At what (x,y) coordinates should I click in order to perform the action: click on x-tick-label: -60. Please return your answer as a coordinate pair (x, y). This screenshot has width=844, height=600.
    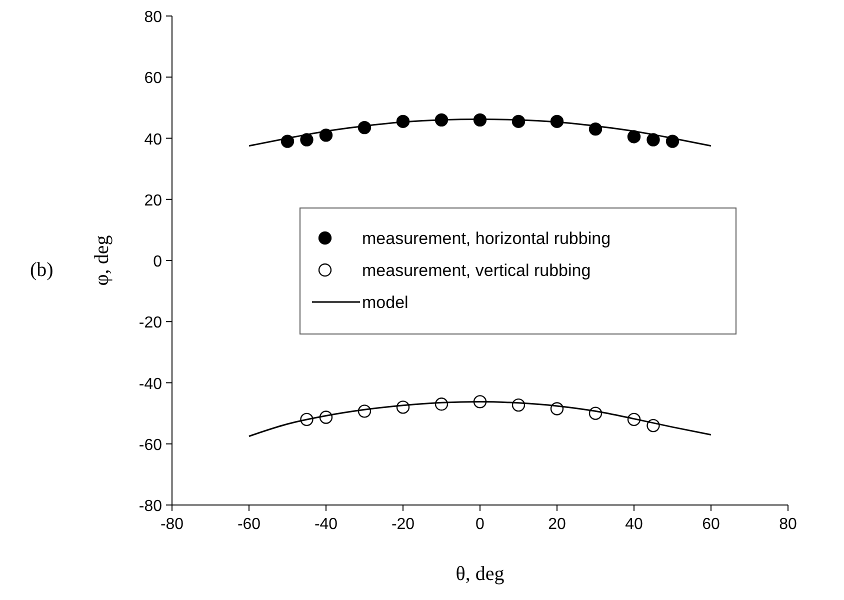
    Looking at the image, I should click on (249, 524).